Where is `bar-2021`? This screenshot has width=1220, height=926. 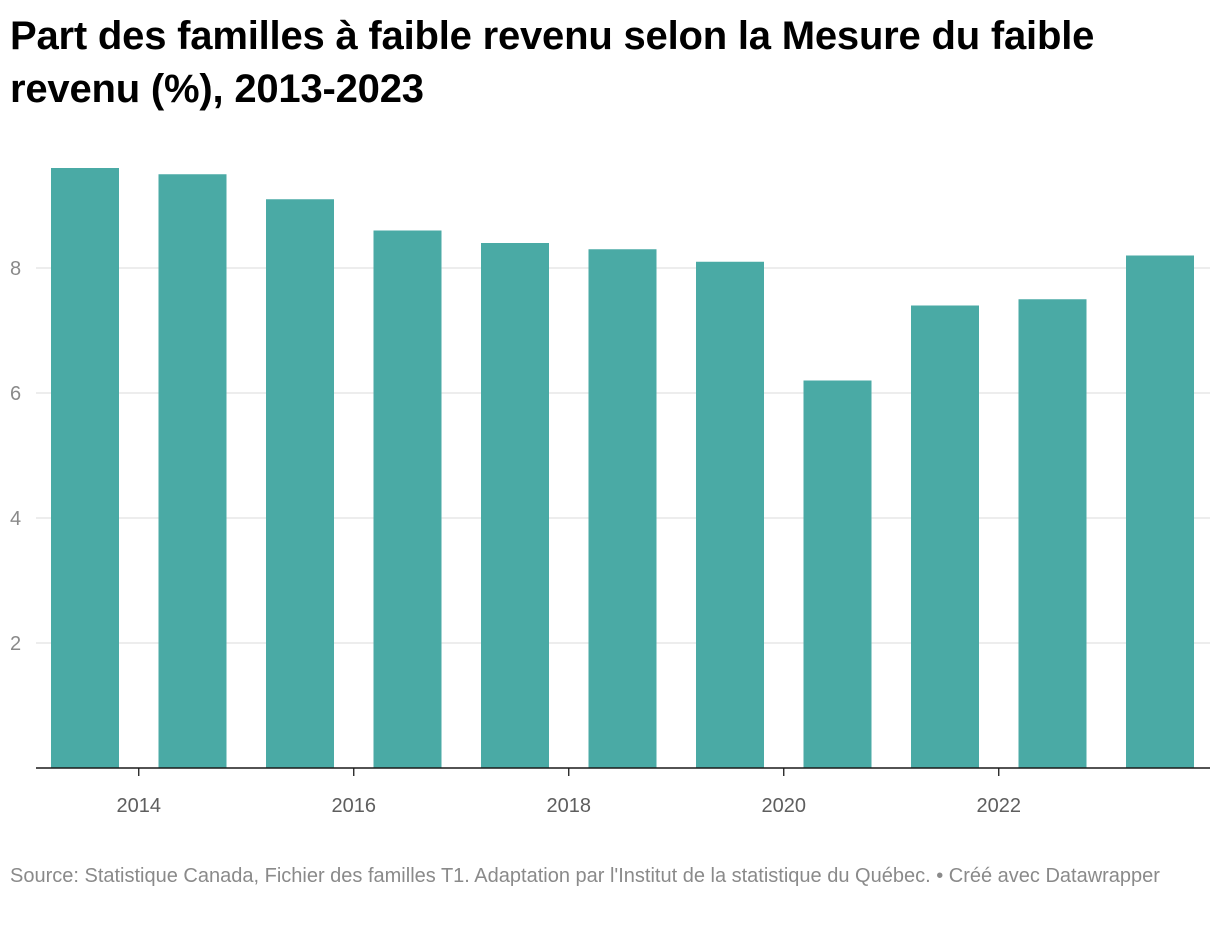
bar-2021 is located at coordinates (945, 536).